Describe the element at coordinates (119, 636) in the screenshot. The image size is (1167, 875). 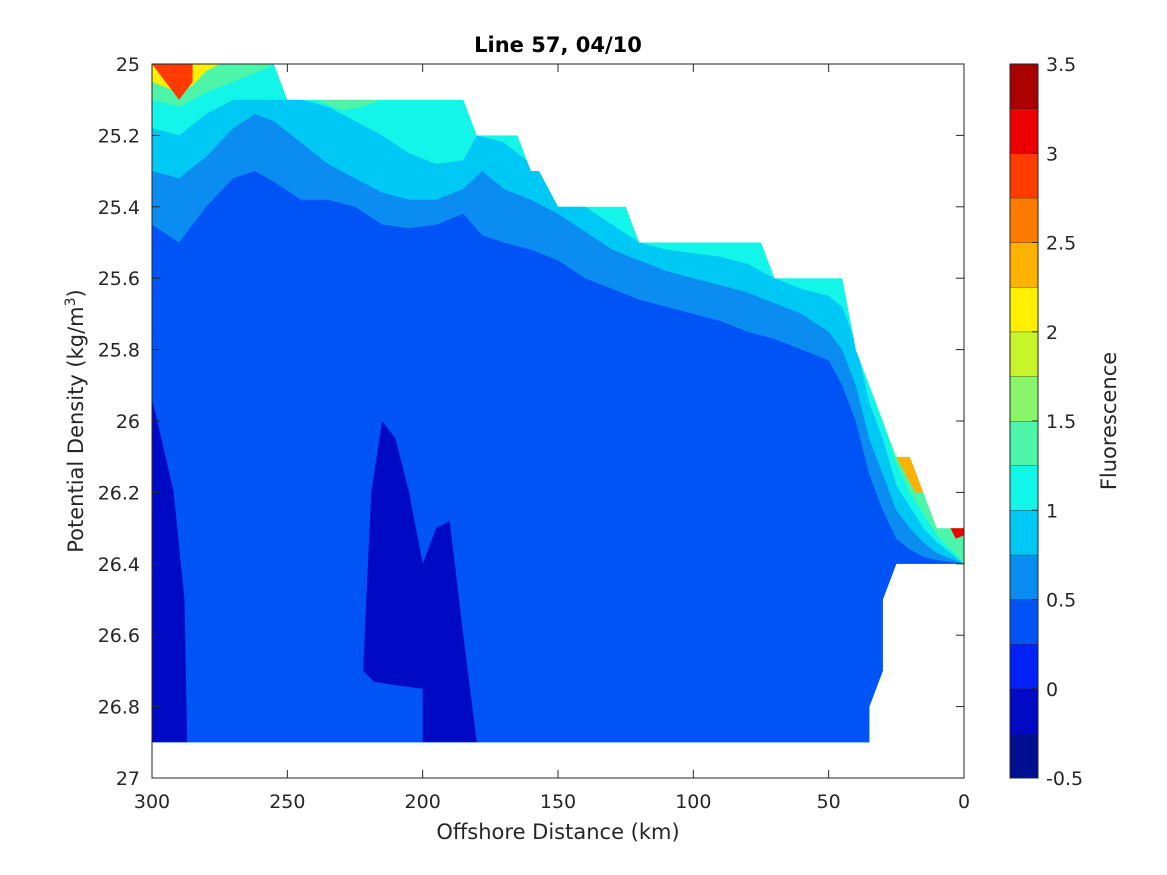
I see `y-tick-label: 26.6` at that location.